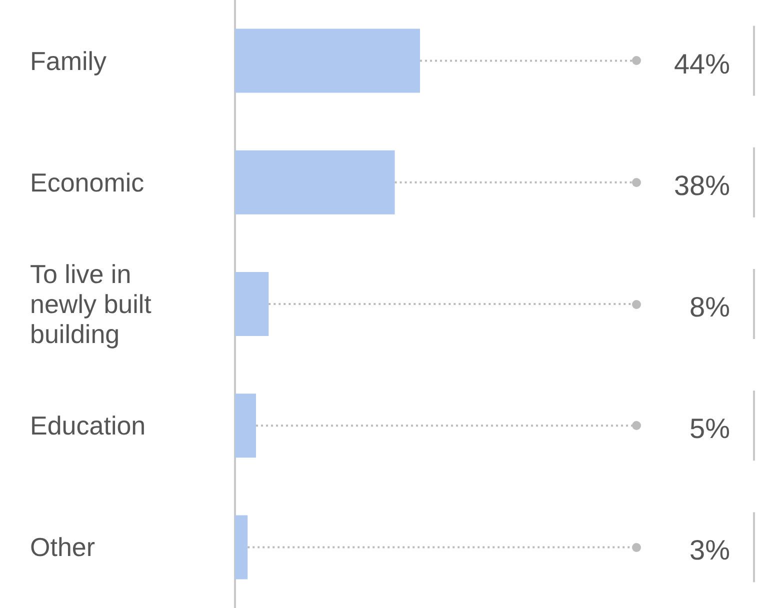 This screenshot has width=760, height=608. Describe the element at coordinates (87, 182) in the screenshot. I see `y-tick-label: Economic` at that location.